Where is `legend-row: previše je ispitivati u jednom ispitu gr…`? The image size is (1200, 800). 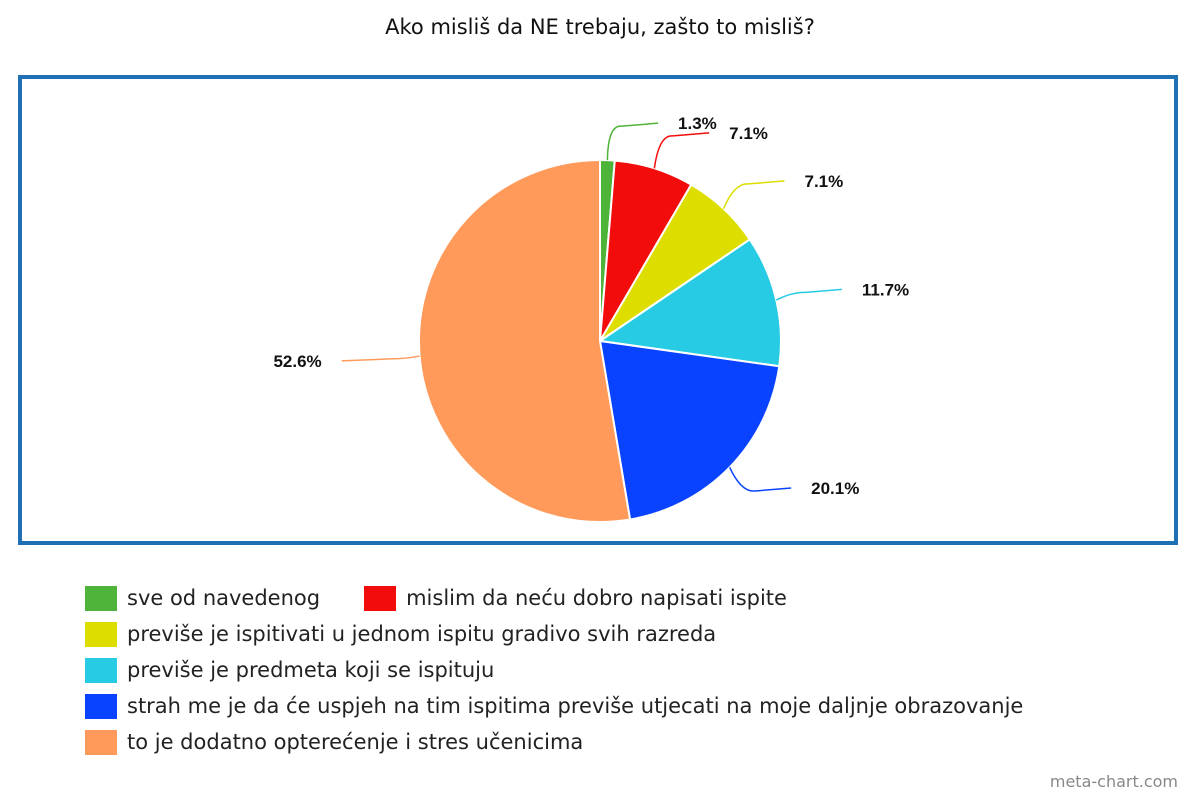
legend-row: previše je ispitivati u jednom ispitu gr… is located at coordinates (630, 634).